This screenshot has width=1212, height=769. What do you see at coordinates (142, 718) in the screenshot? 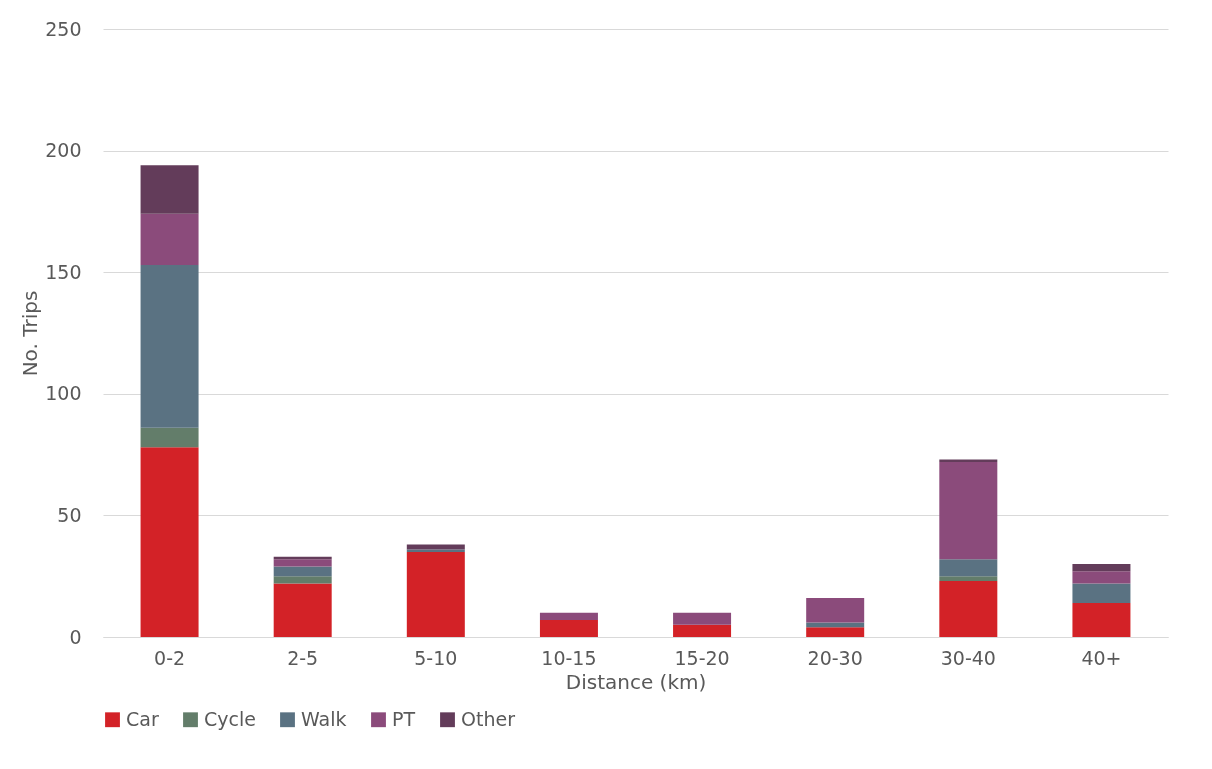
I see `legend-label: Car` at bounding box center [142, 718].